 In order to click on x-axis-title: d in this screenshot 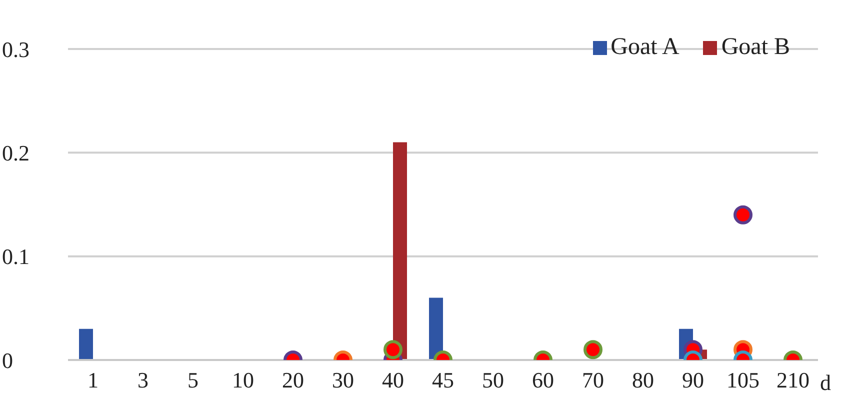, I will do `click(825, 382)`.